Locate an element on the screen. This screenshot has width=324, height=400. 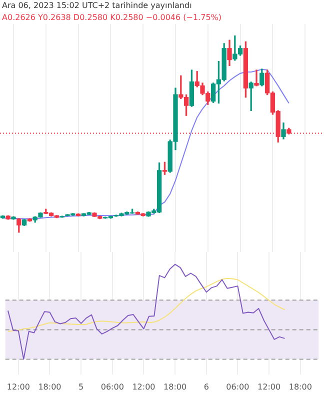
text: Ara 06, 2023 15:02 UTC+2 tarihinde yayınlandı is located at coordinates (97, 6).